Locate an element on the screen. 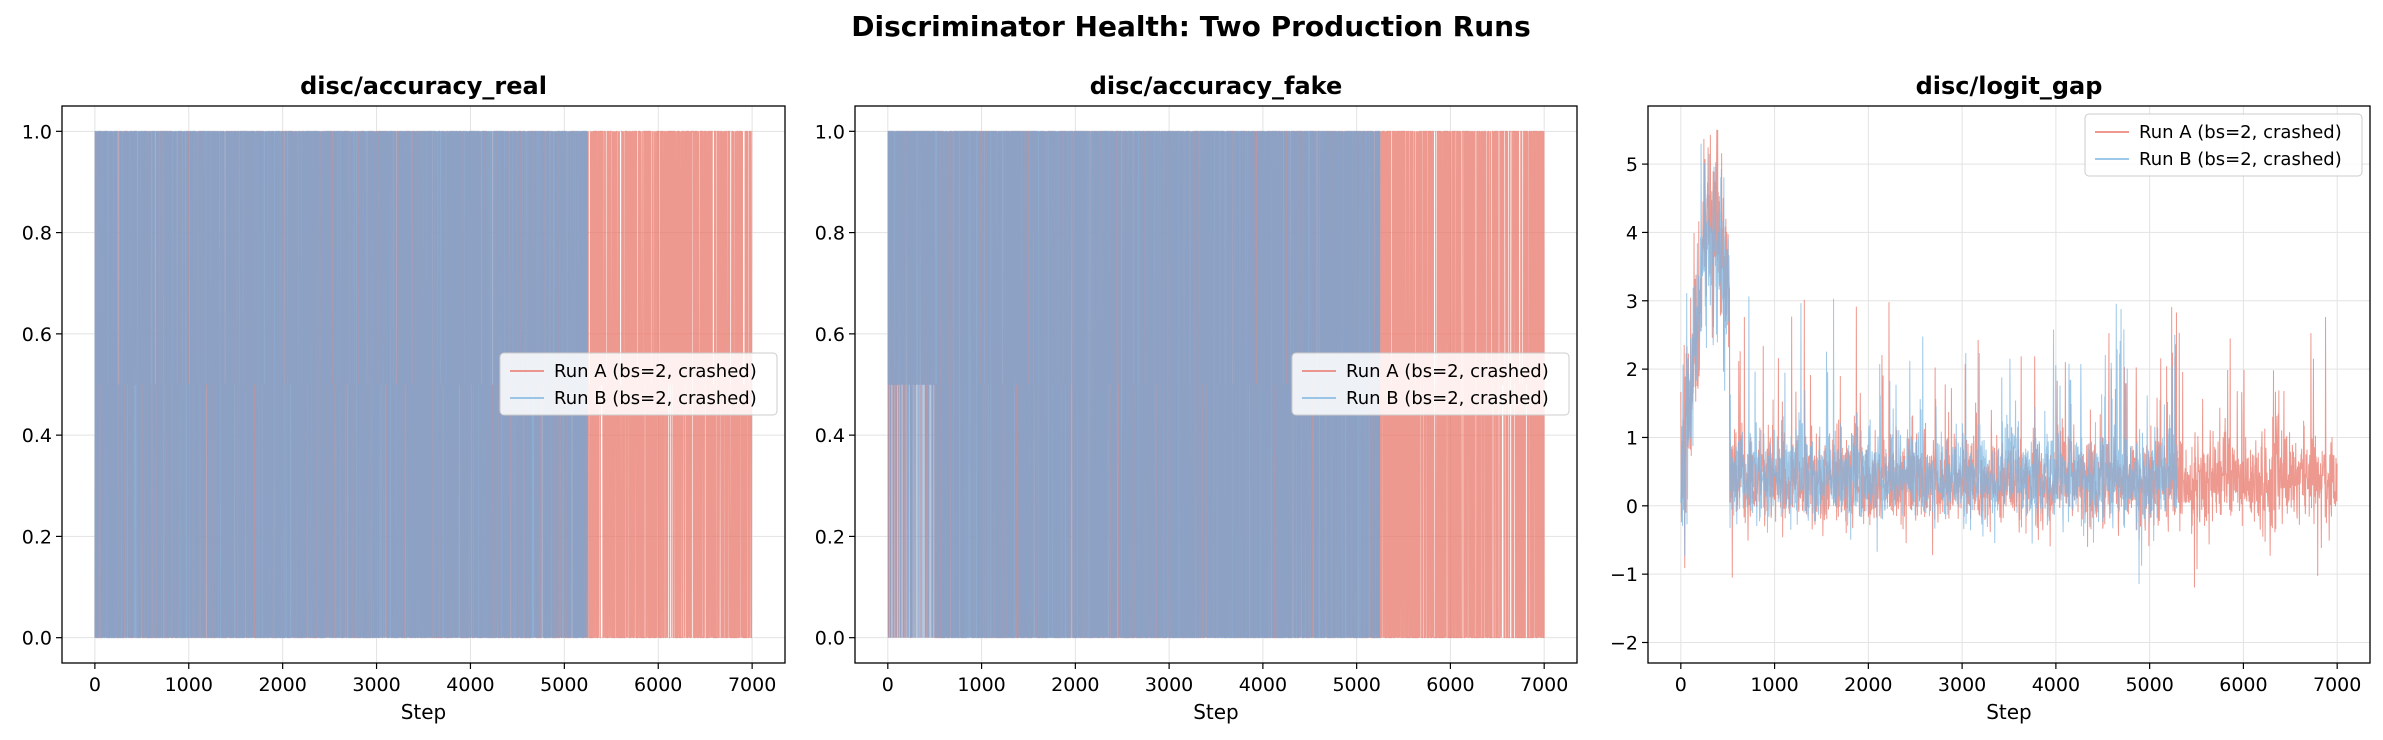  y-tick-label: 2 is located at coordinates (1632, 370).